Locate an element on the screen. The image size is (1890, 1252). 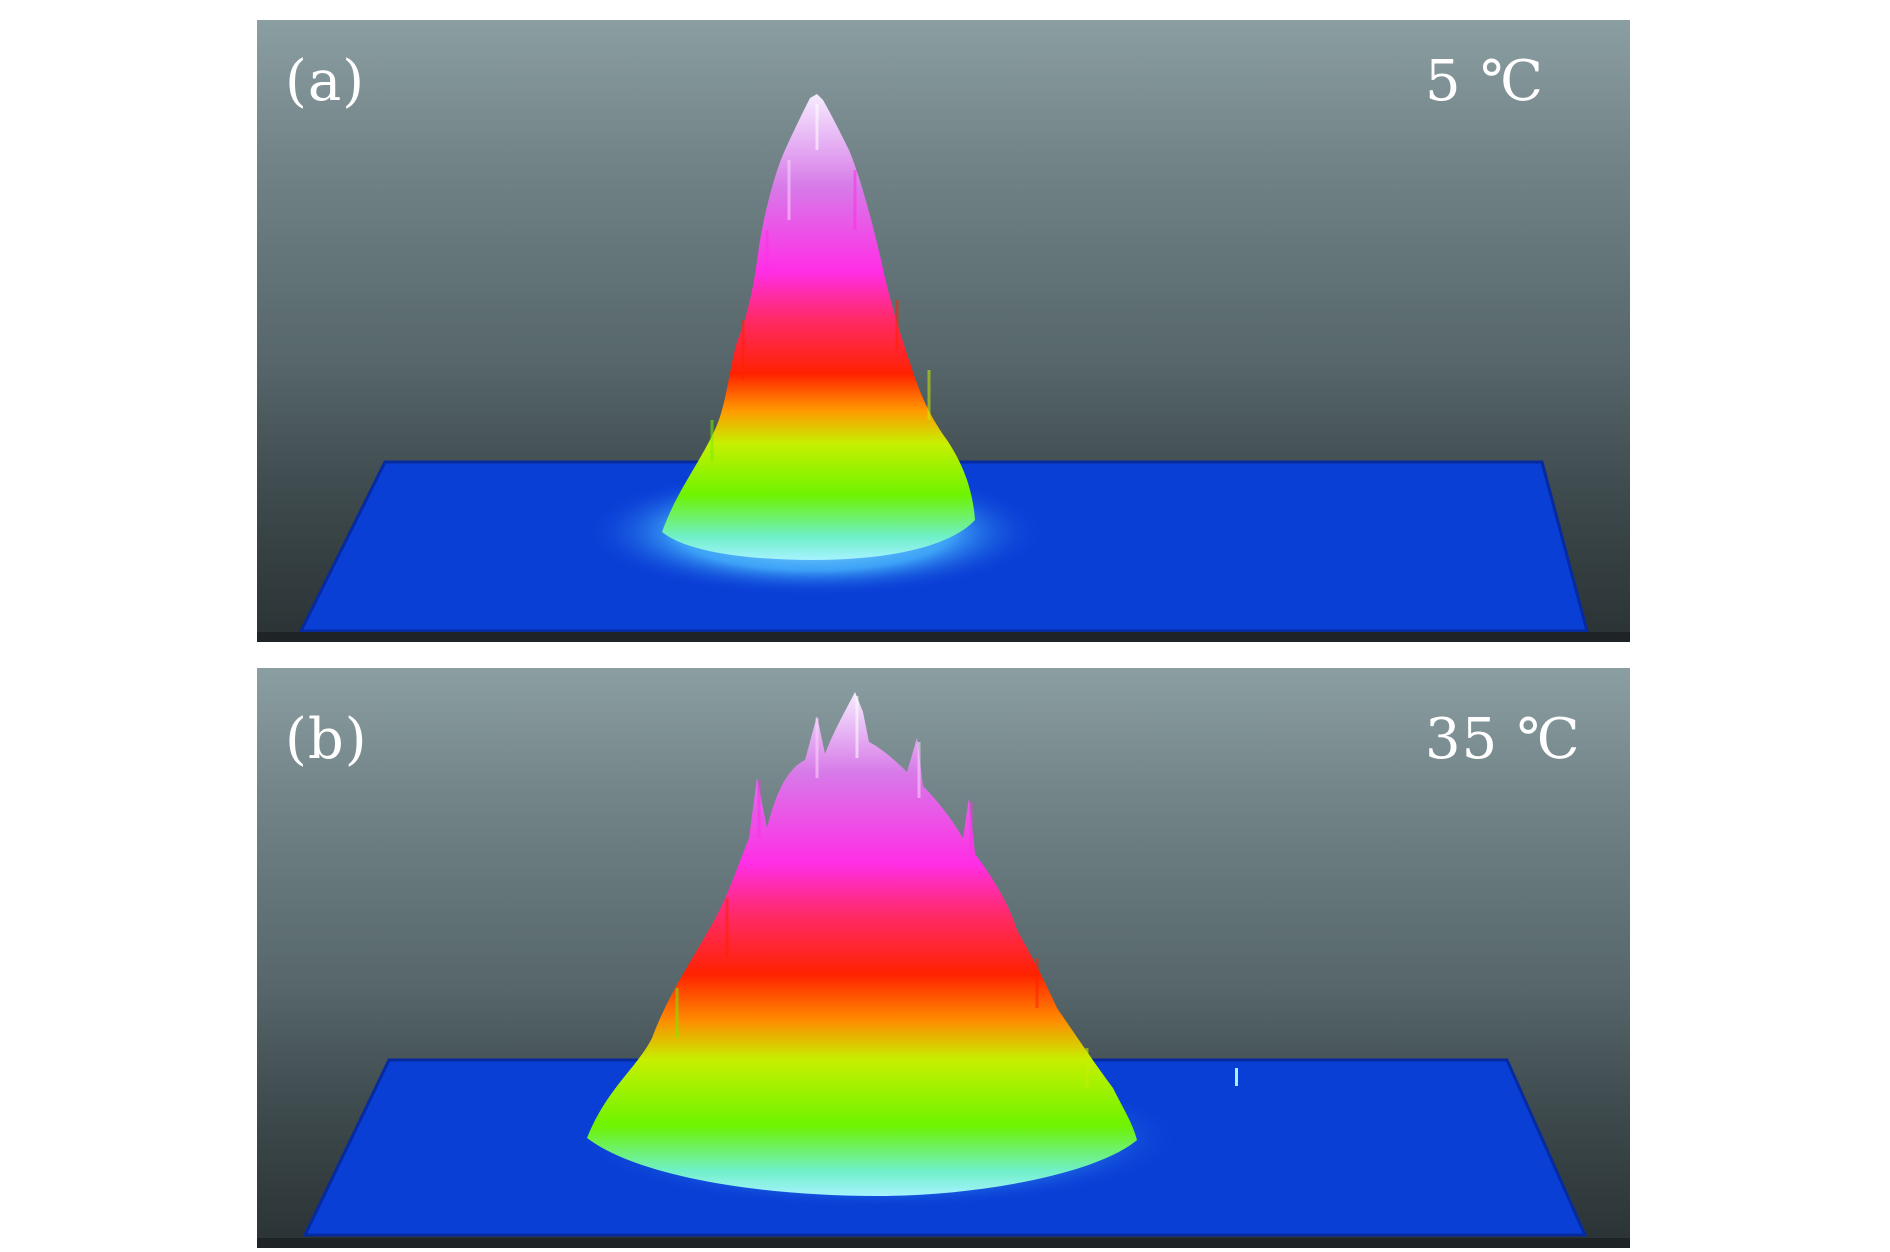
panel-b-temperature: 35 ℃ is located at coordinates (1503, 739).